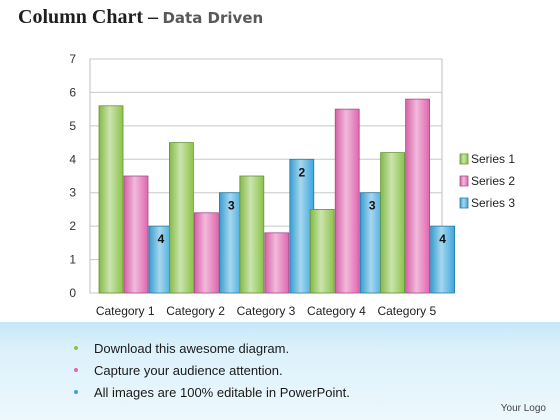 Image resolution: width=560 pixels, height=420 pixels. I want to click on bullet-text: Capture your audience attention., so click(188, 370).